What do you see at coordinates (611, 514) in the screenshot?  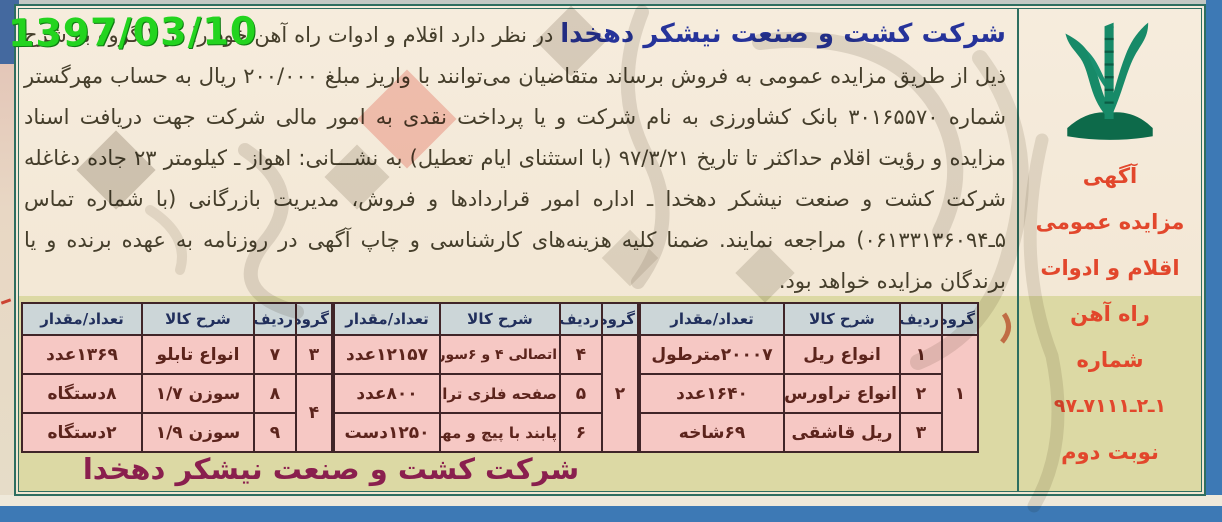 I see `page-bottom-blue-bar` at bounding box center [611, 514].